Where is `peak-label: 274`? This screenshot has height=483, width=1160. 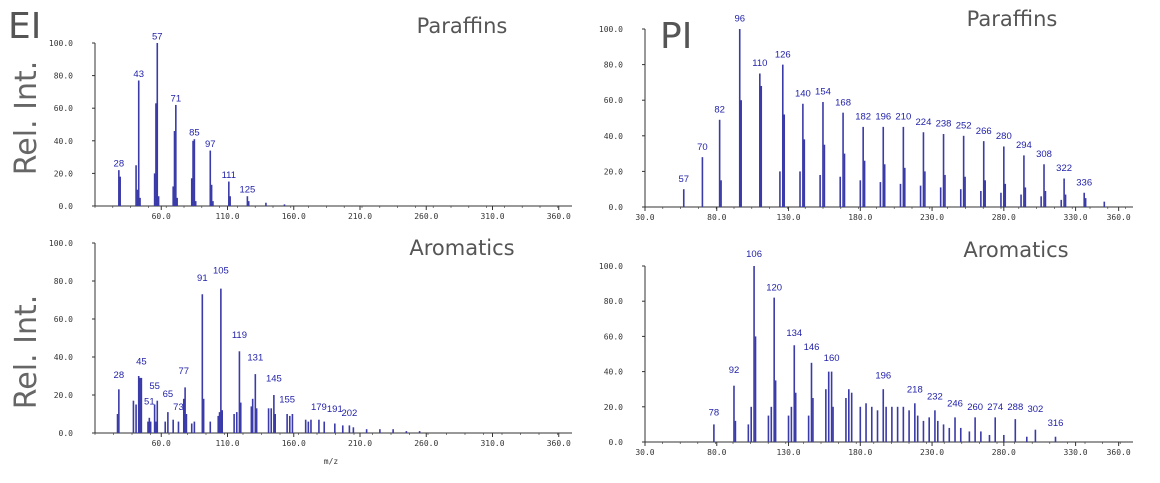
peak-label: 274 is located at coordinates (995, 407).